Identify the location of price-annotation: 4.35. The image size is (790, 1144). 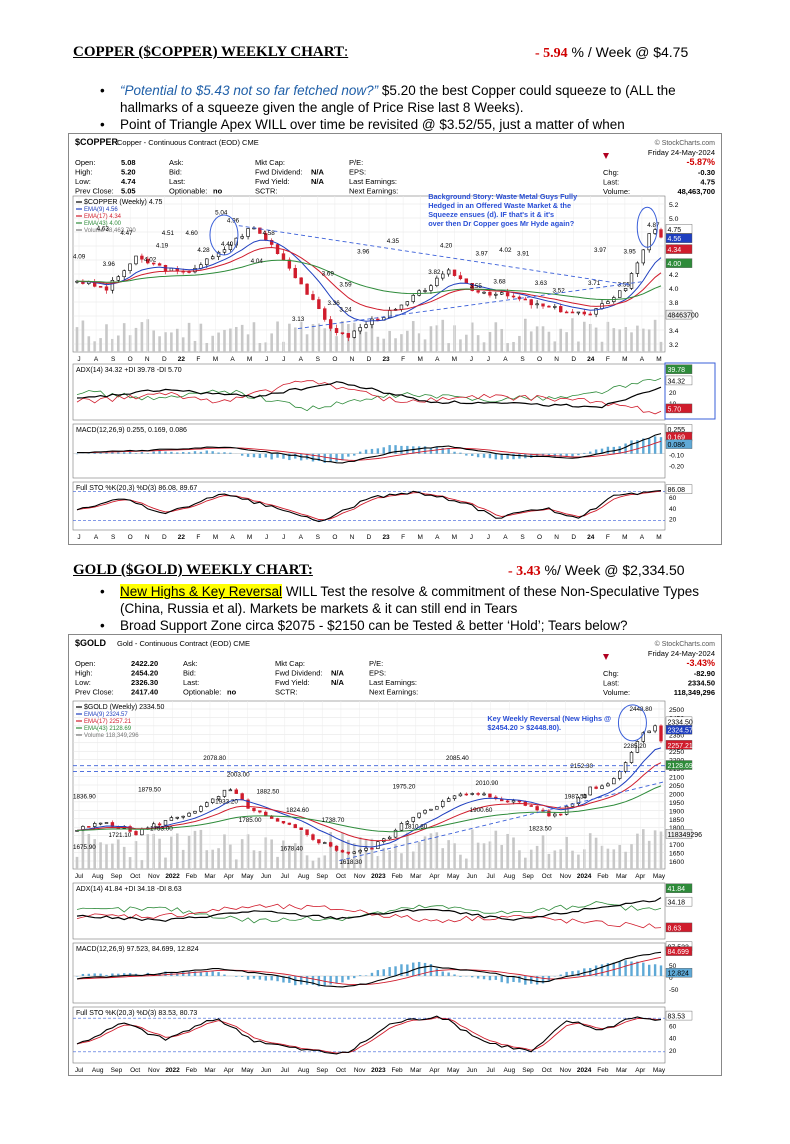
(393, 241).